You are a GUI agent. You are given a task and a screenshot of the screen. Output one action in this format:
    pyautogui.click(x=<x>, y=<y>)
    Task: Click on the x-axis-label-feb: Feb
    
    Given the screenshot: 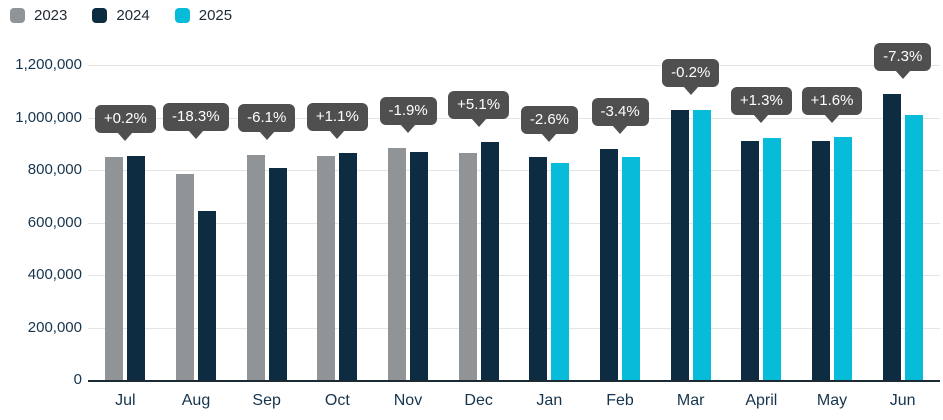 What is the action you would take?
    pyautogui.click(x=620, y=400)
    